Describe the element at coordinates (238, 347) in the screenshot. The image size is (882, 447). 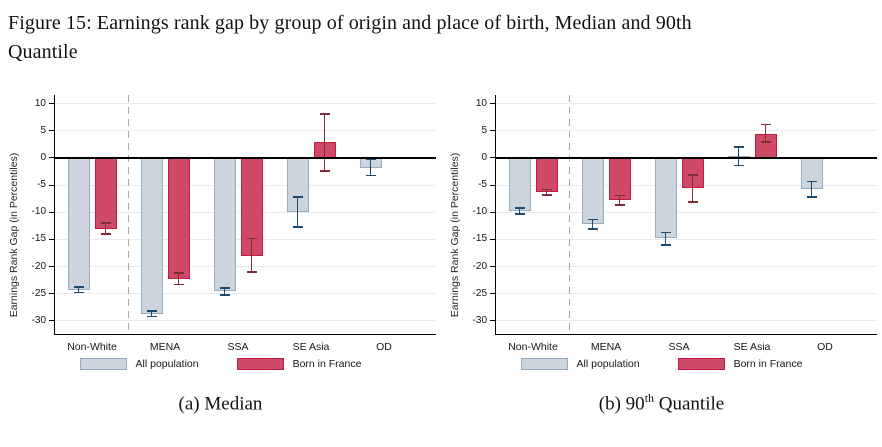
I see `x-category-label: SSA` at that location.